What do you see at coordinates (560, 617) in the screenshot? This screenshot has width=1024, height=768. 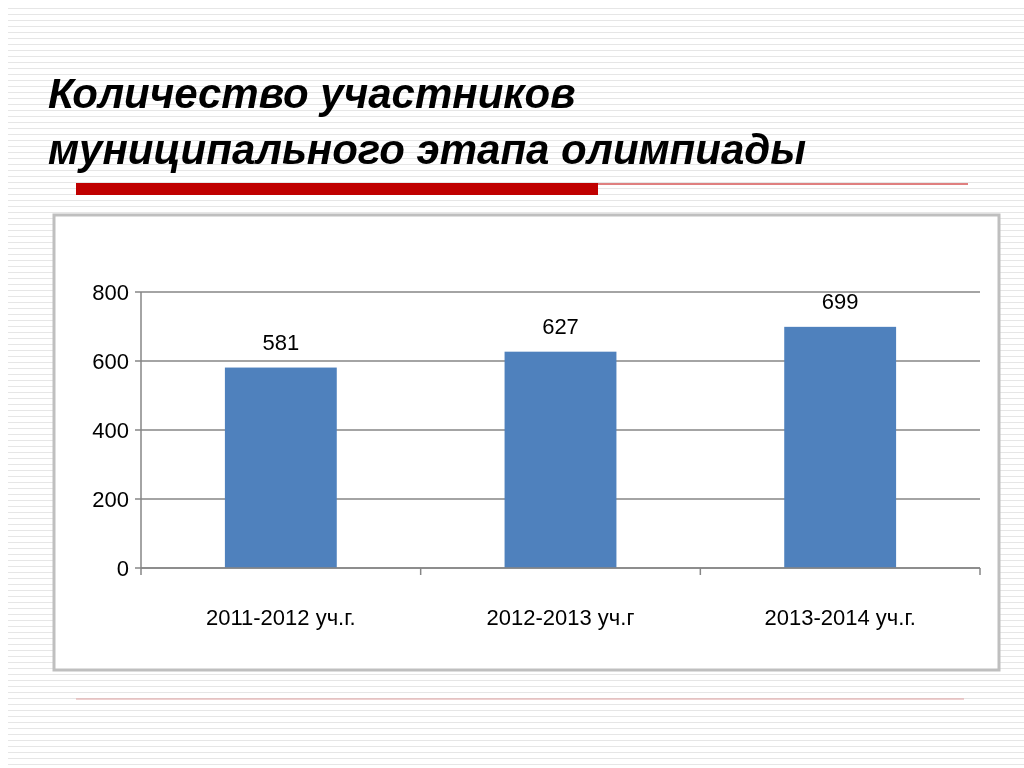 I see `x-tick-label: 2012-2013 уч.г` at bounding box center [560, 617].